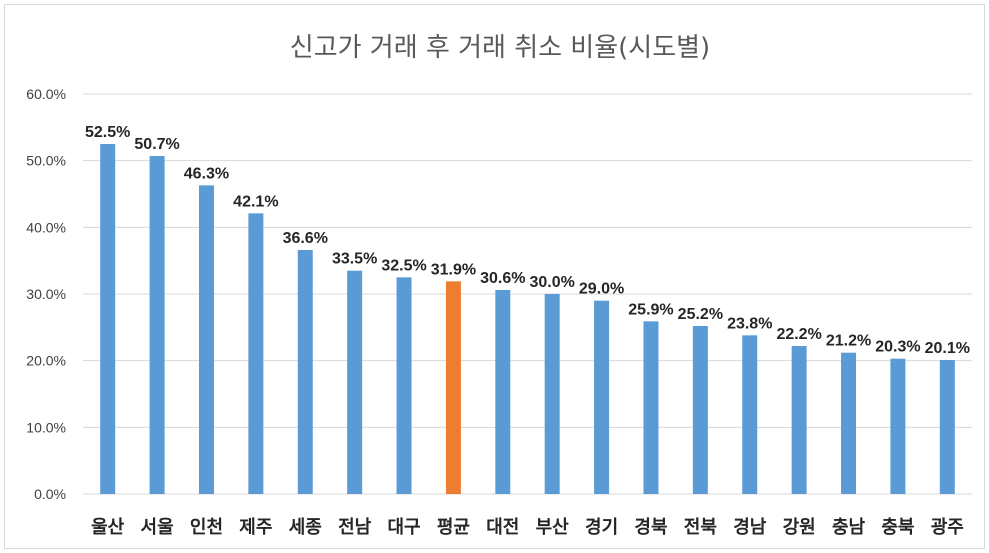  Describe the element at coordinates (355, 527) in the screenshot. I see `x-tick-label: 전남` at that location.